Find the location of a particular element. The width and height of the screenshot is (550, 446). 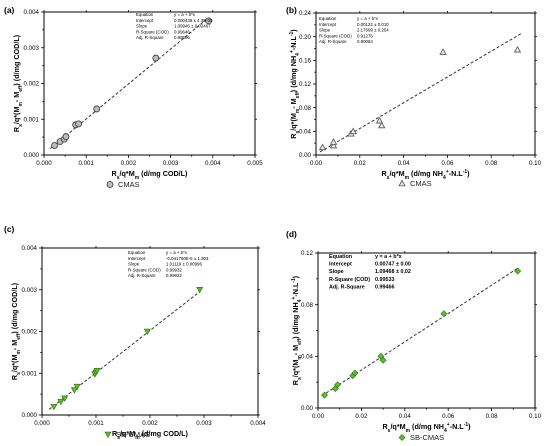

y-tick-label: 0.24 is located at coordinates (305, 13).